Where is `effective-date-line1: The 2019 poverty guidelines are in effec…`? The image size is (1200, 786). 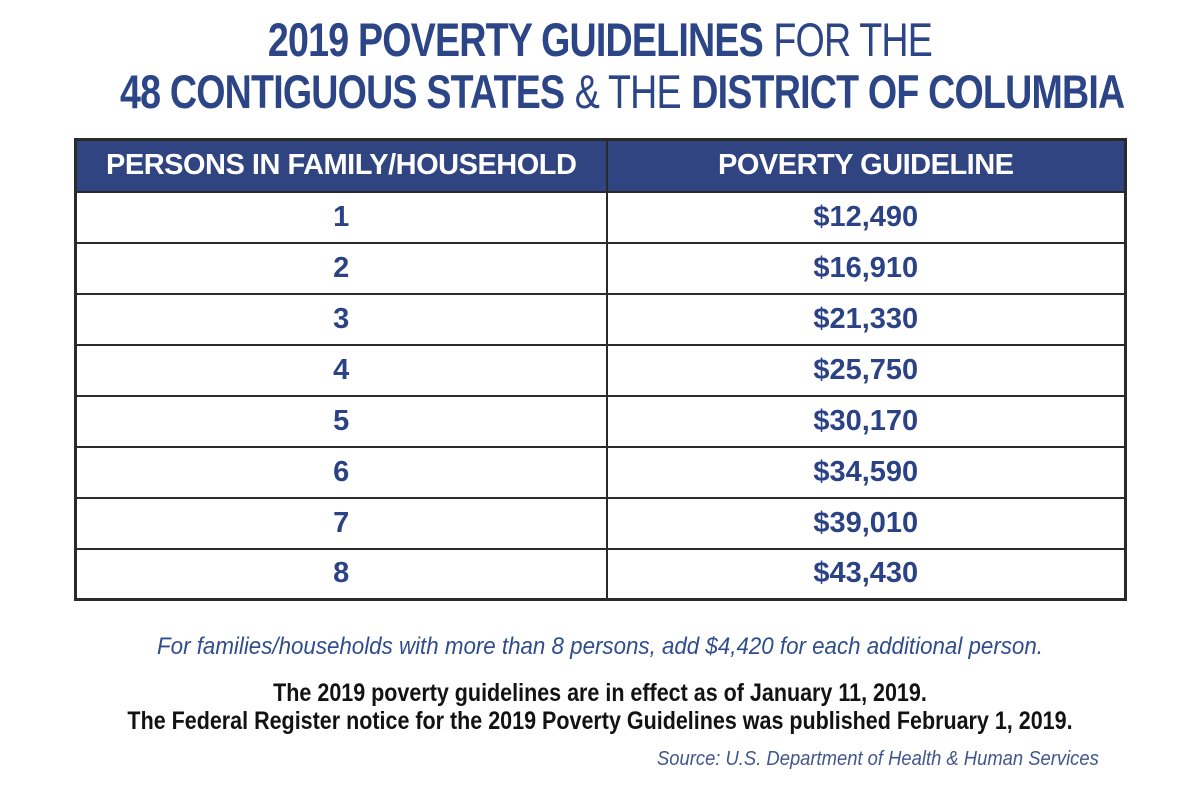
effective-date-line1: The 2019 poverty guidelines are in effec… is located at coordinates (600, 693).